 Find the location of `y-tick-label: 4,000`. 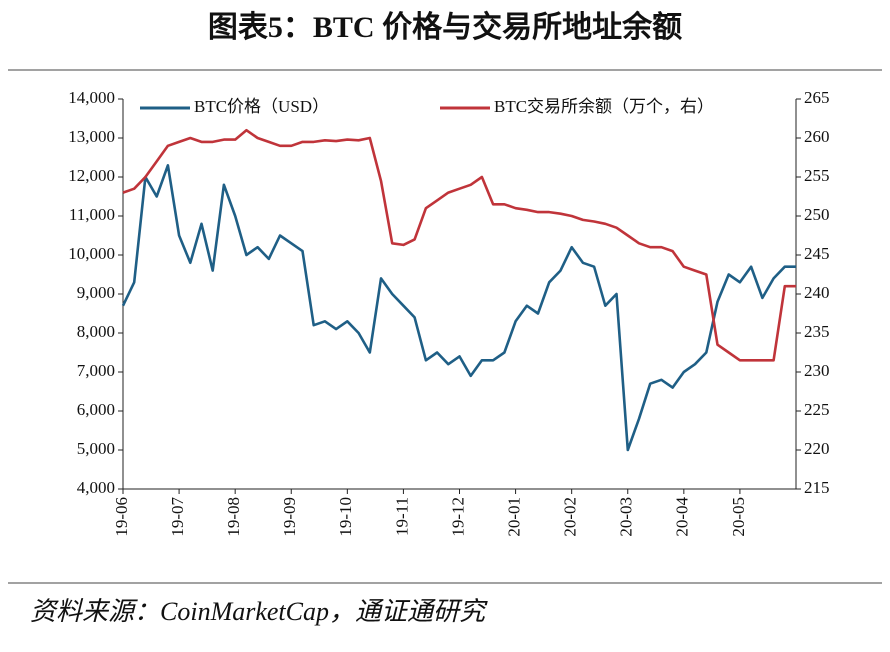

y-tick-label: 4,000 is located at coordinates (96, 487).